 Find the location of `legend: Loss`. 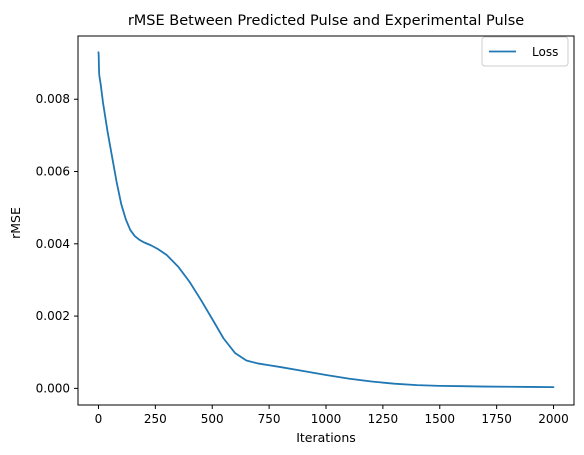

legend: Loss is located at coordinates (525, 51).